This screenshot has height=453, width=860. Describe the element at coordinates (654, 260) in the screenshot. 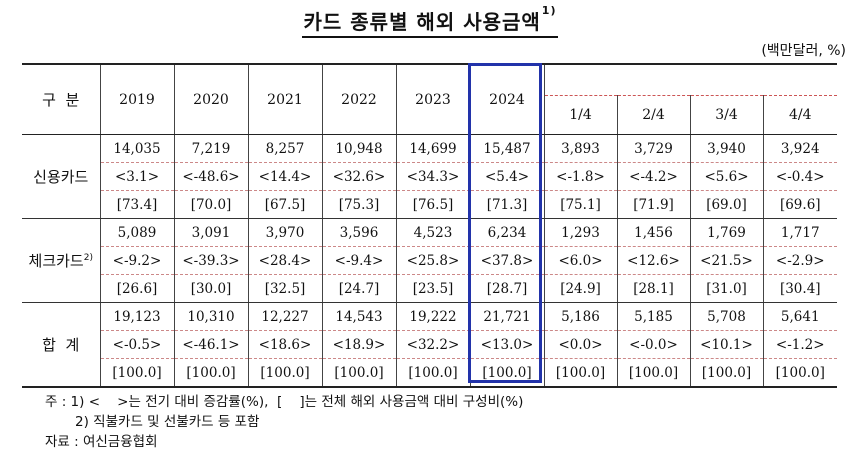

I see `table-cell: <12.6>` at that location.